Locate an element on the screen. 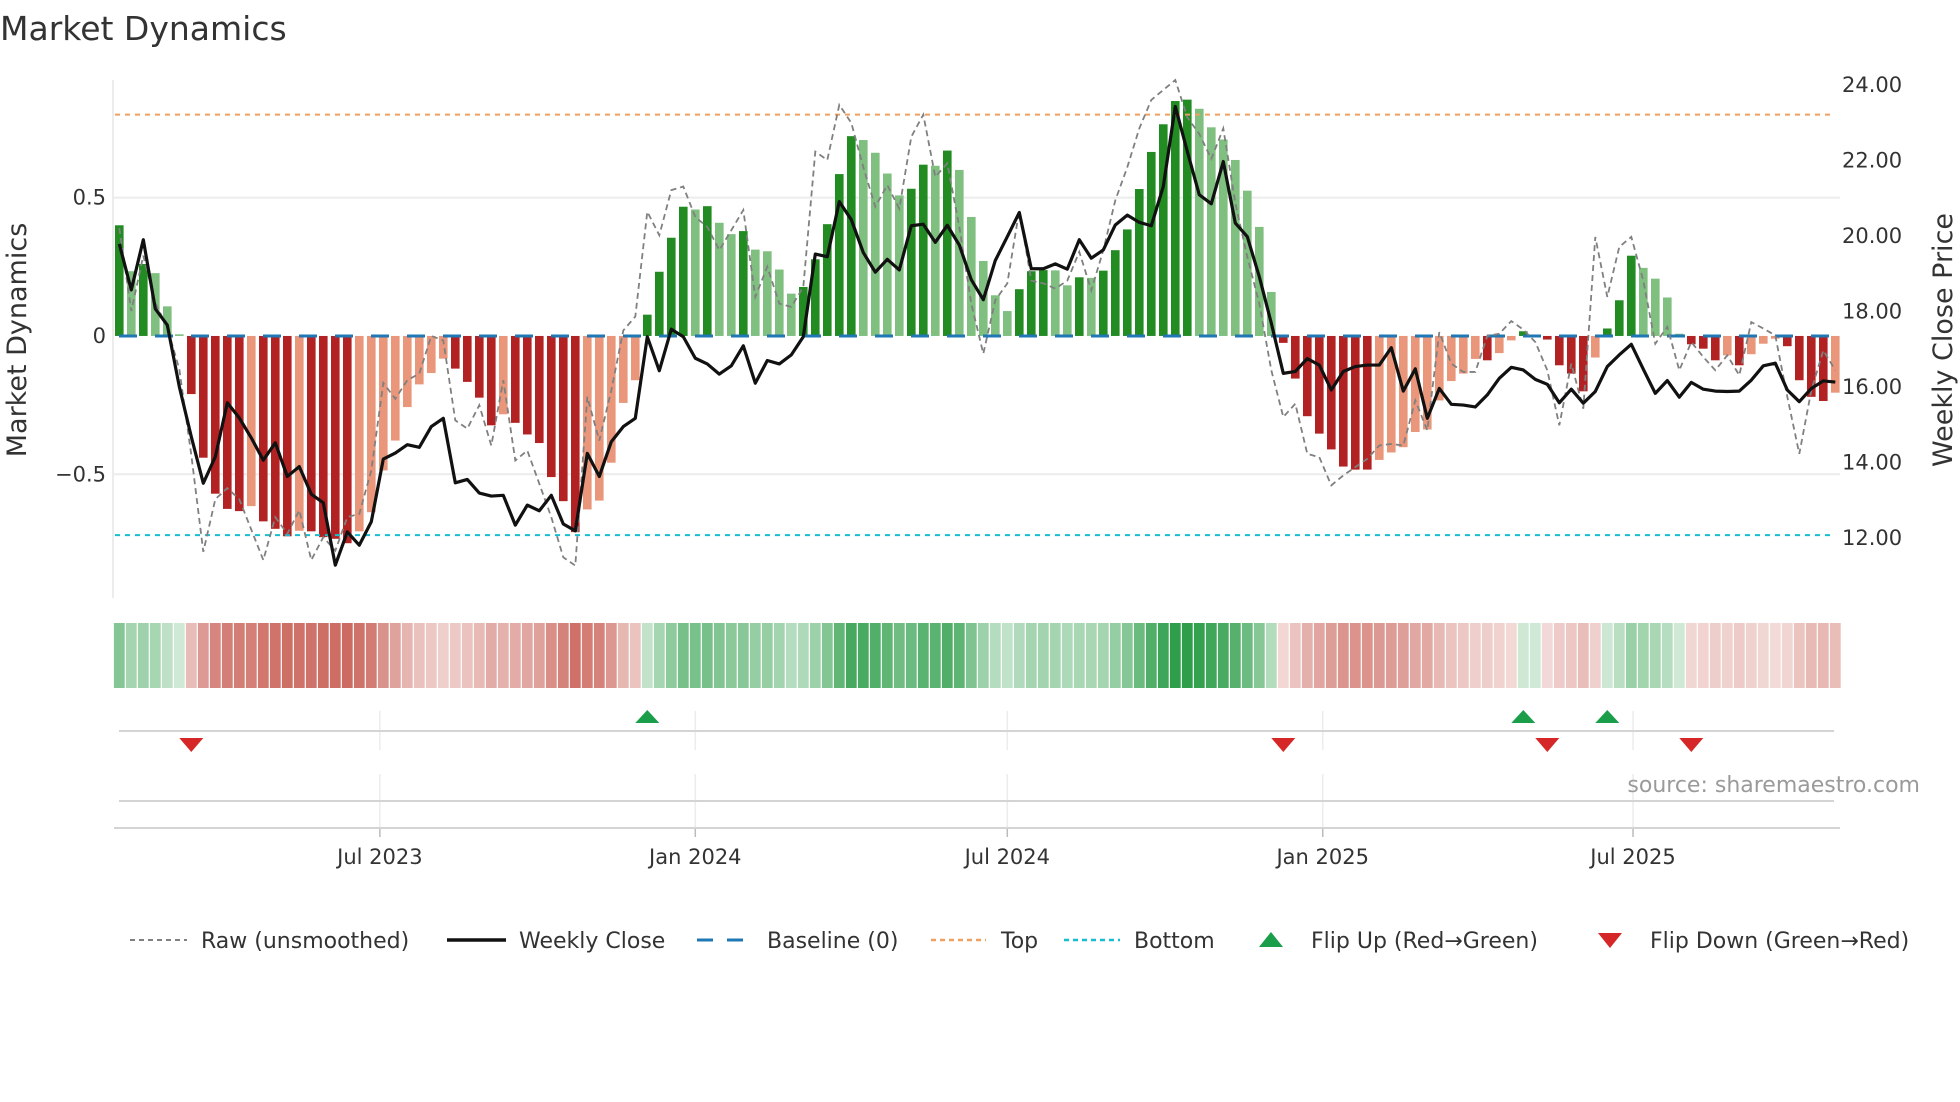  legend-weekly-close-label: Weekly Close is located at coordinates (592, 941).